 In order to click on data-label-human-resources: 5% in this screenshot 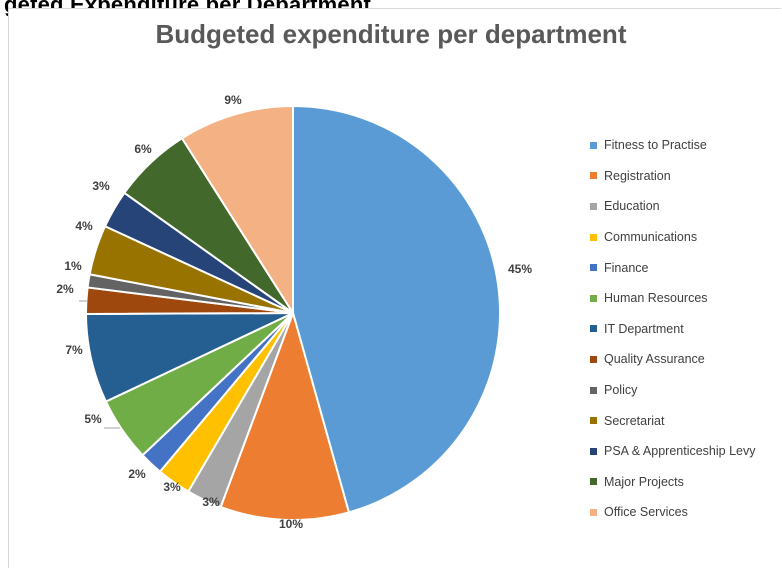, I will do `click(93, 419)`.